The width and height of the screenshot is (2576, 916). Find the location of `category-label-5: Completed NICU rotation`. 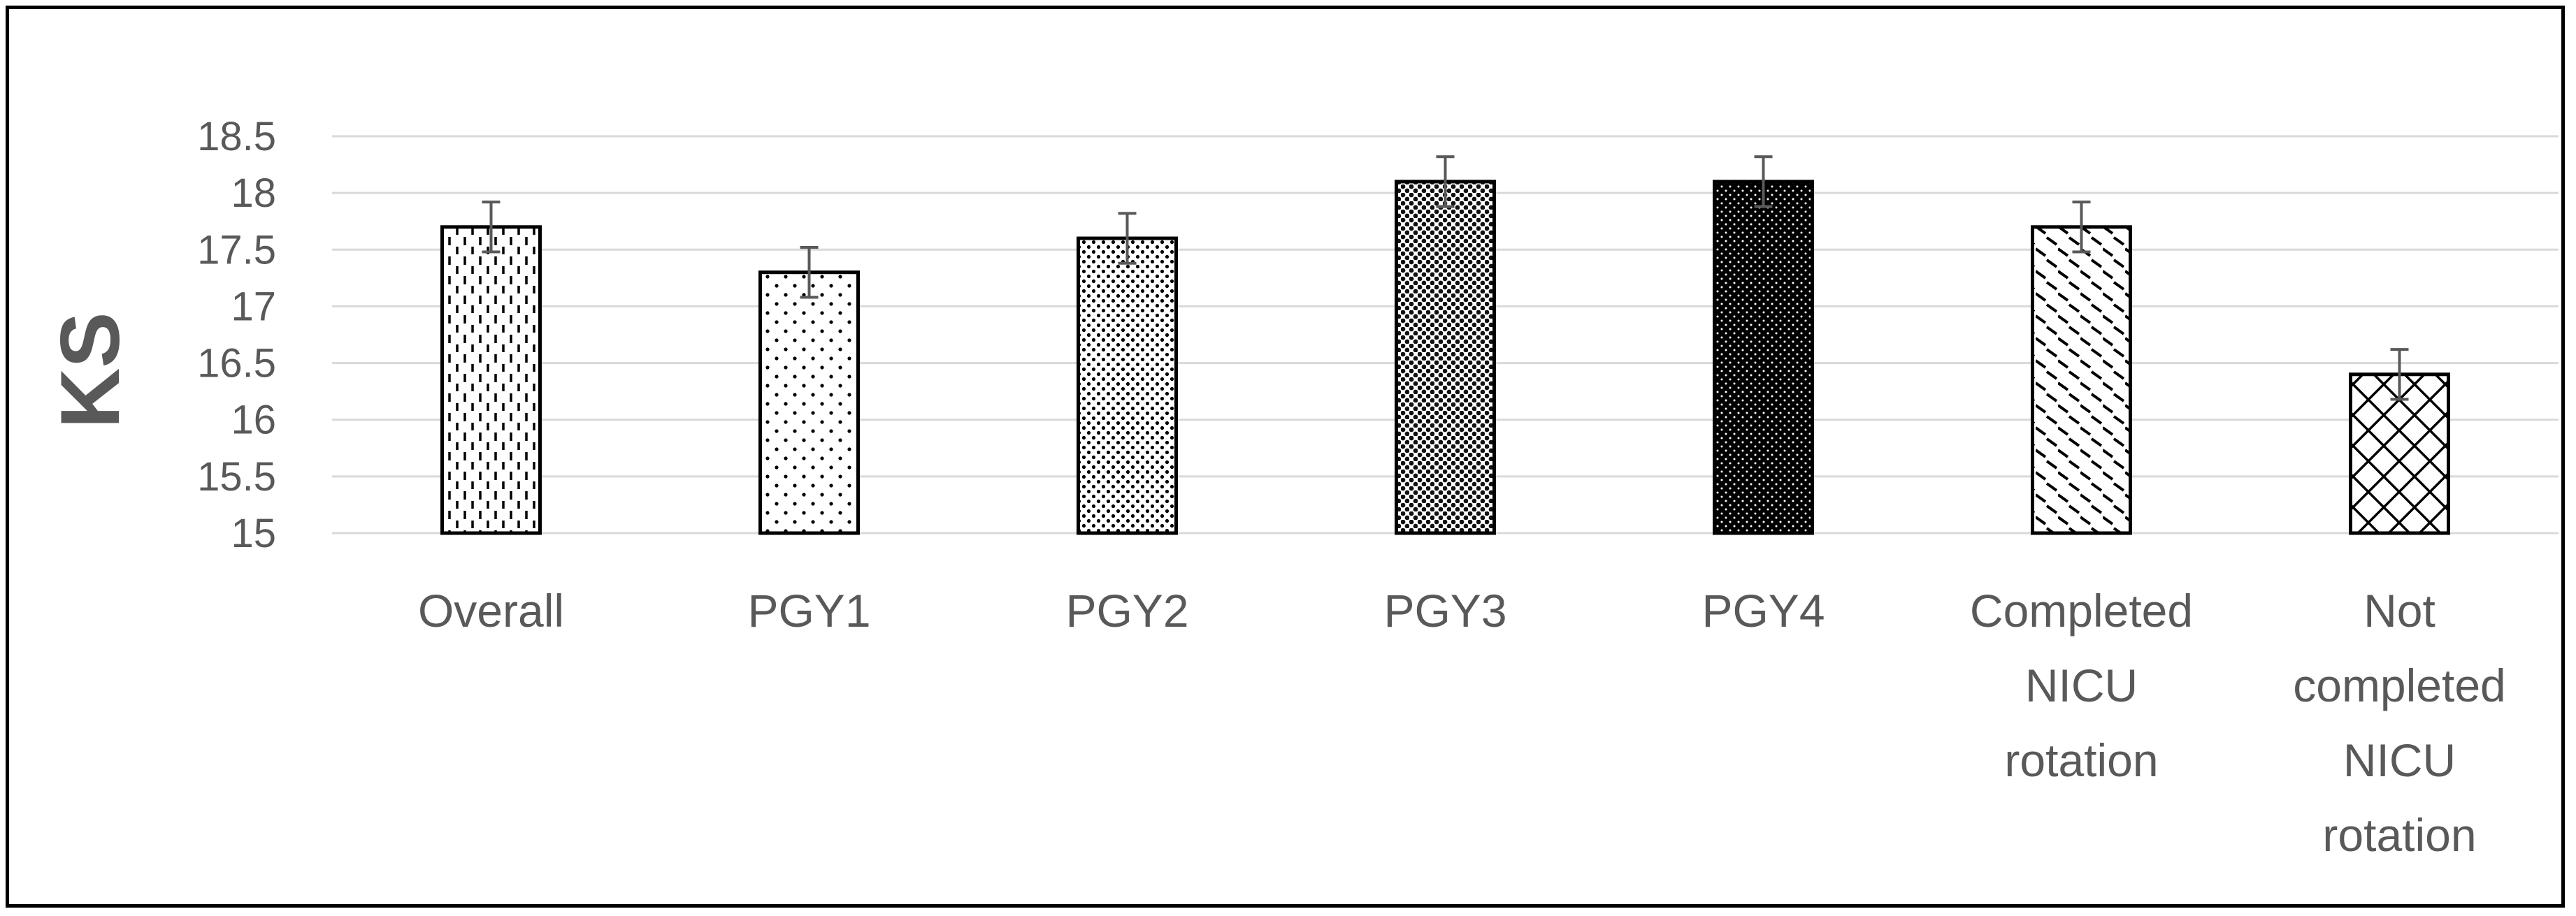

category-label-5: Completed NICU rotation is located at coordinates (2081, 685).